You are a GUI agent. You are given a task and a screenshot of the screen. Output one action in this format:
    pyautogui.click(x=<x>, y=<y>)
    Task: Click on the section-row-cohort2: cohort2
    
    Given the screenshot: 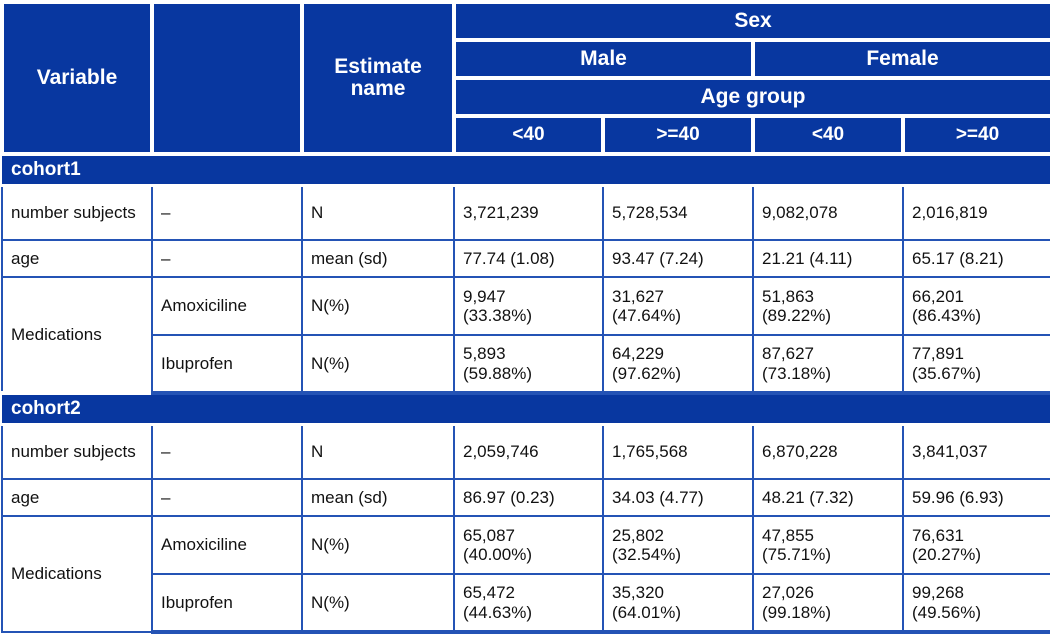 What is the action you would take?
    pyautogui.click(x=526, y=408)
    